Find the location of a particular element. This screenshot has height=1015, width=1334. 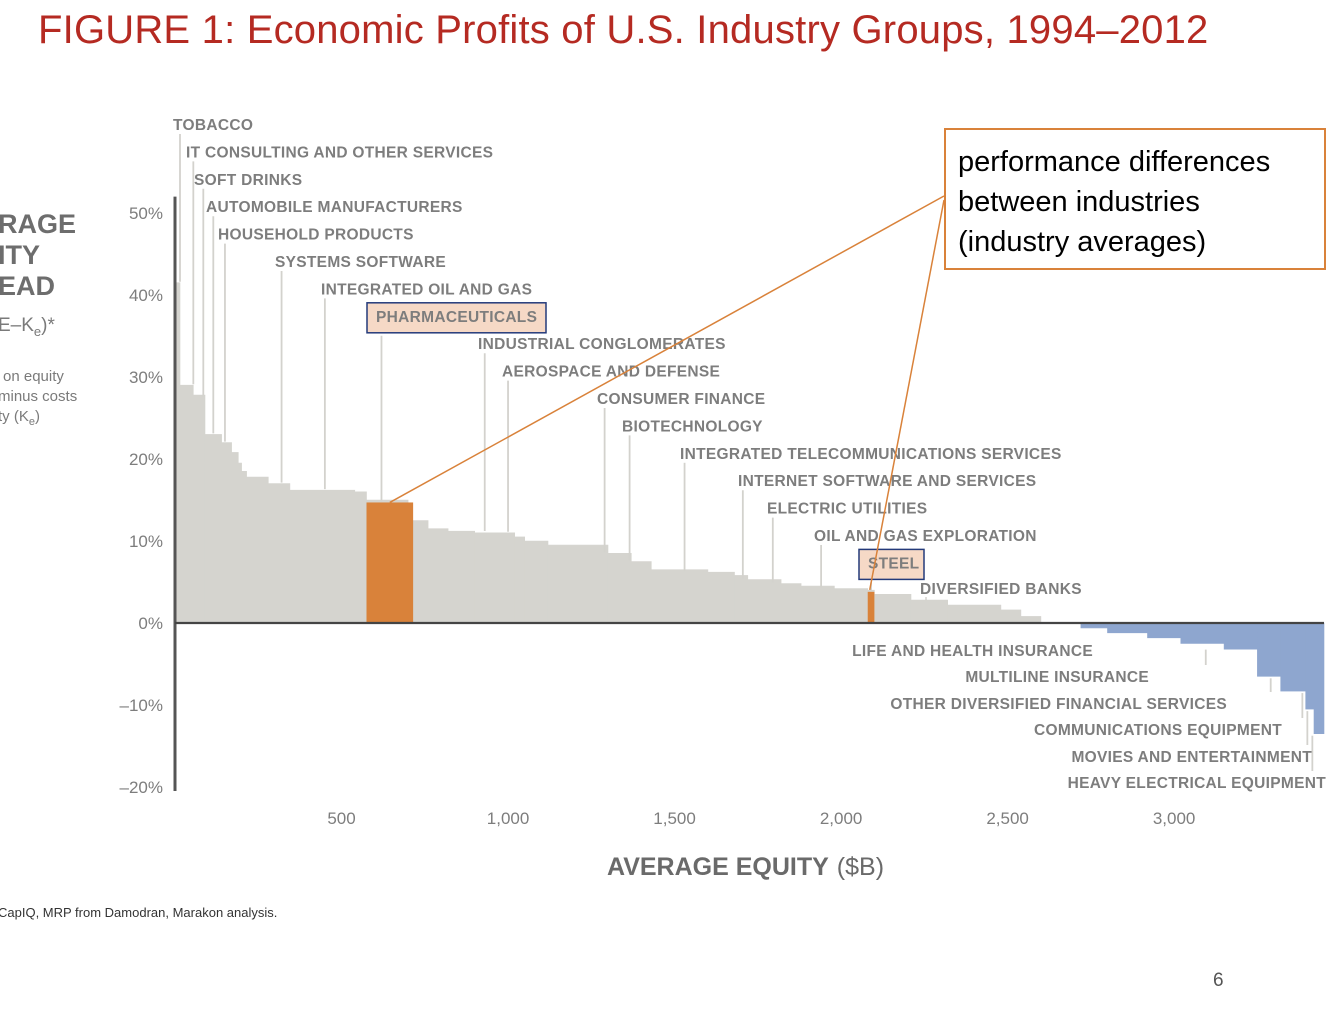

y-desc-line-1: on equity is located at coordinates (33, 376).